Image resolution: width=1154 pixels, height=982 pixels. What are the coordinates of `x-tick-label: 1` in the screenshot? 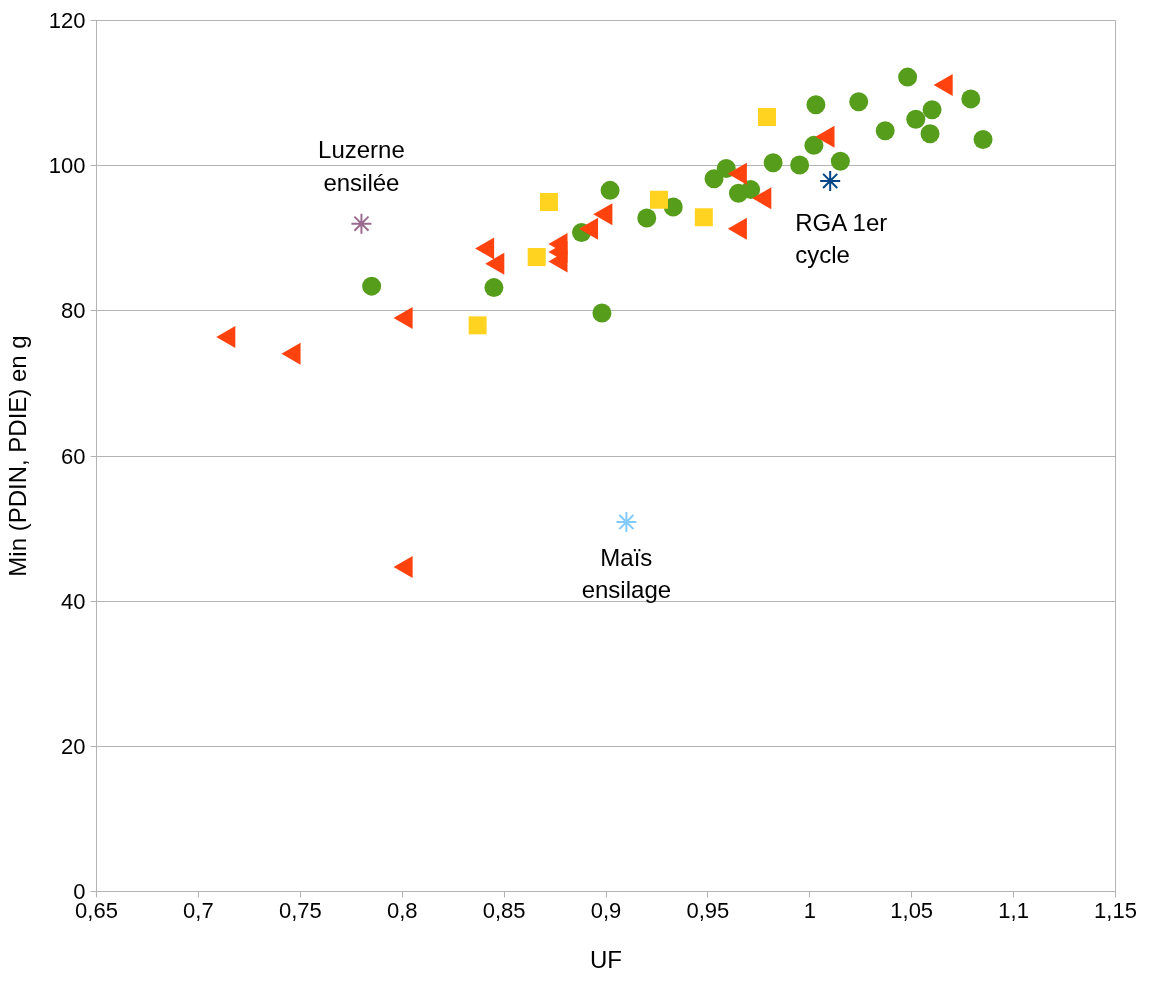 It's located at (809, 910).